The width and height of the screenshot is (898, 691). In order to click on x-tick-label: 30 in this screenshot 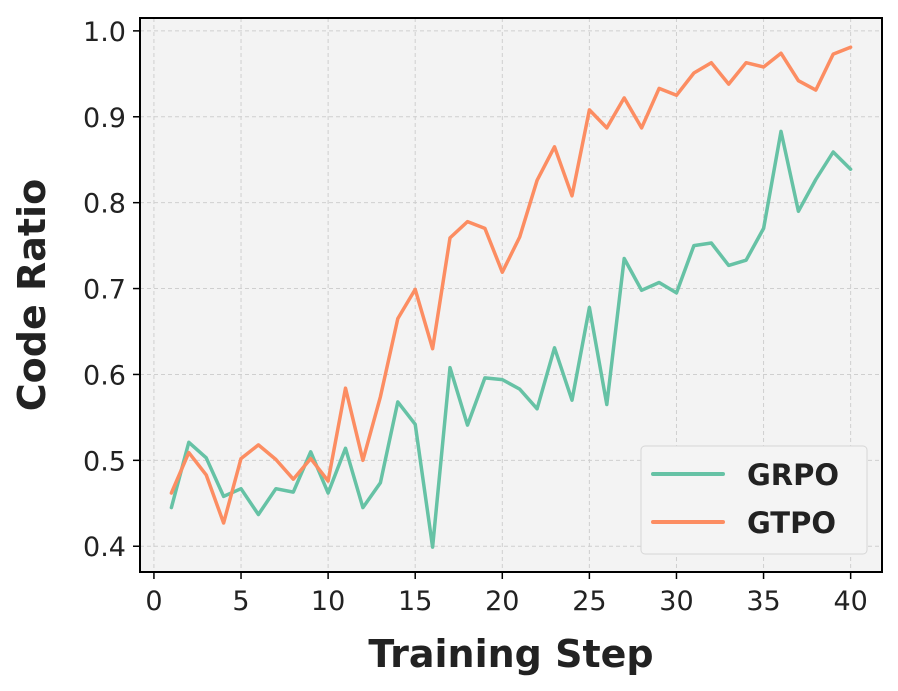, I will do `click(676, 601)`.